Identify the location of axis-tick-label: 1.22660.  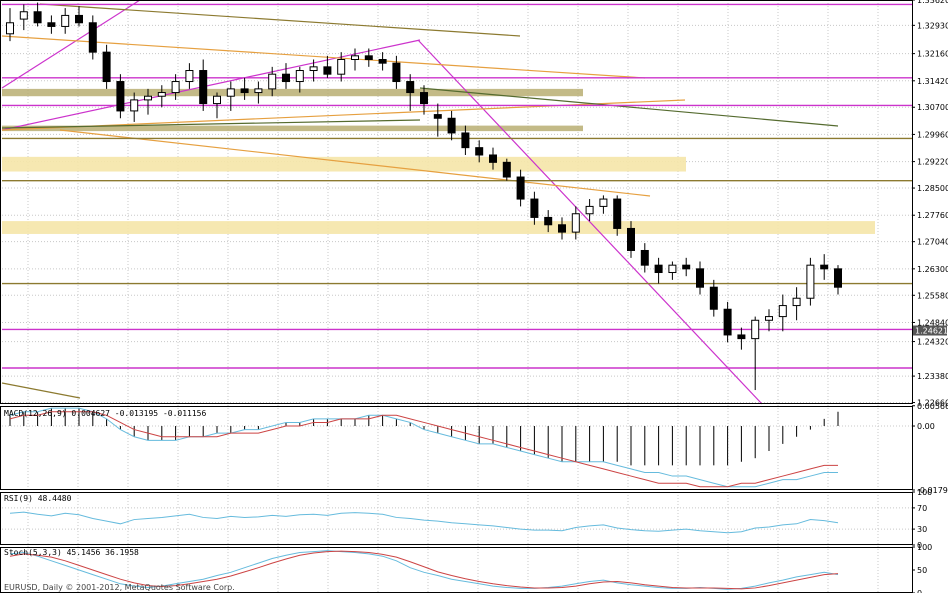
(932, 403).